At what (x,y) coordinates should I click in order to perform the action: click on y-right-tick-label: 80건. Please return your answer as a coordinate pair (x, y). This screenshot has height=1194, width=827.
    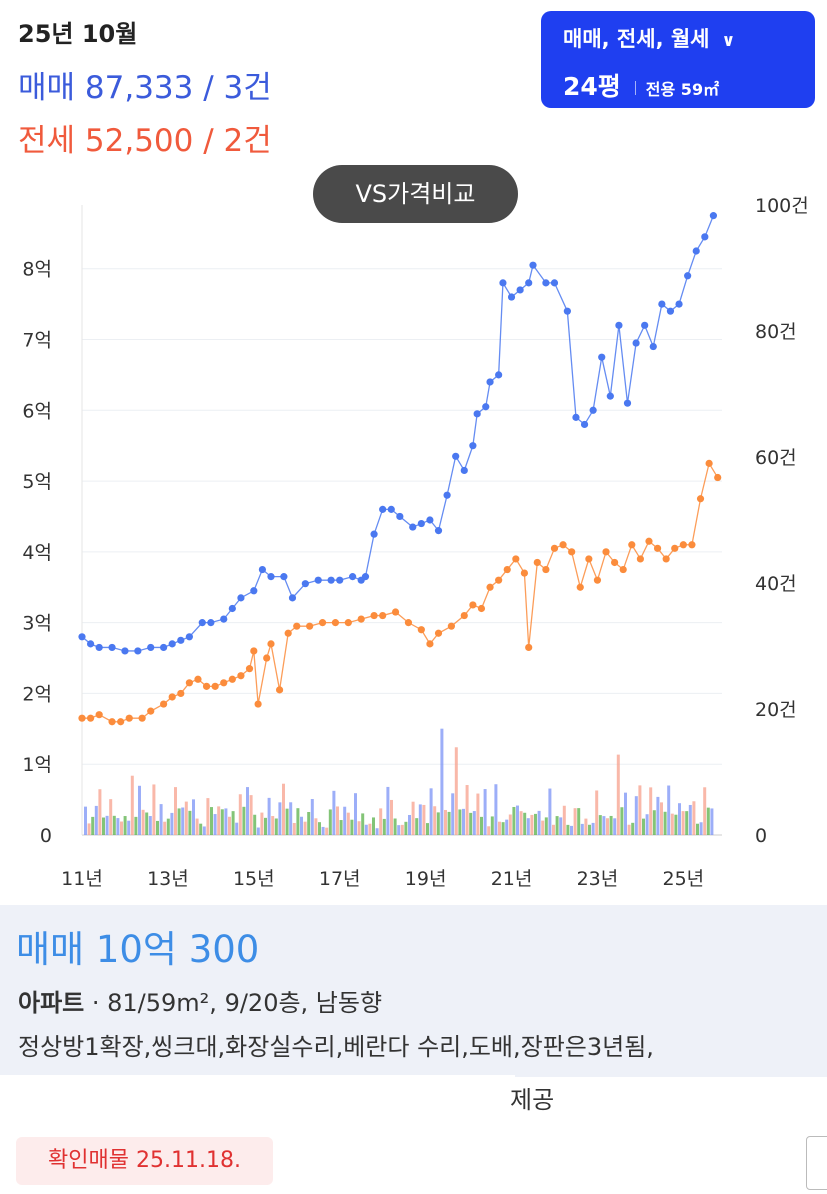
    Looking at the image, I should click on (776, 332).